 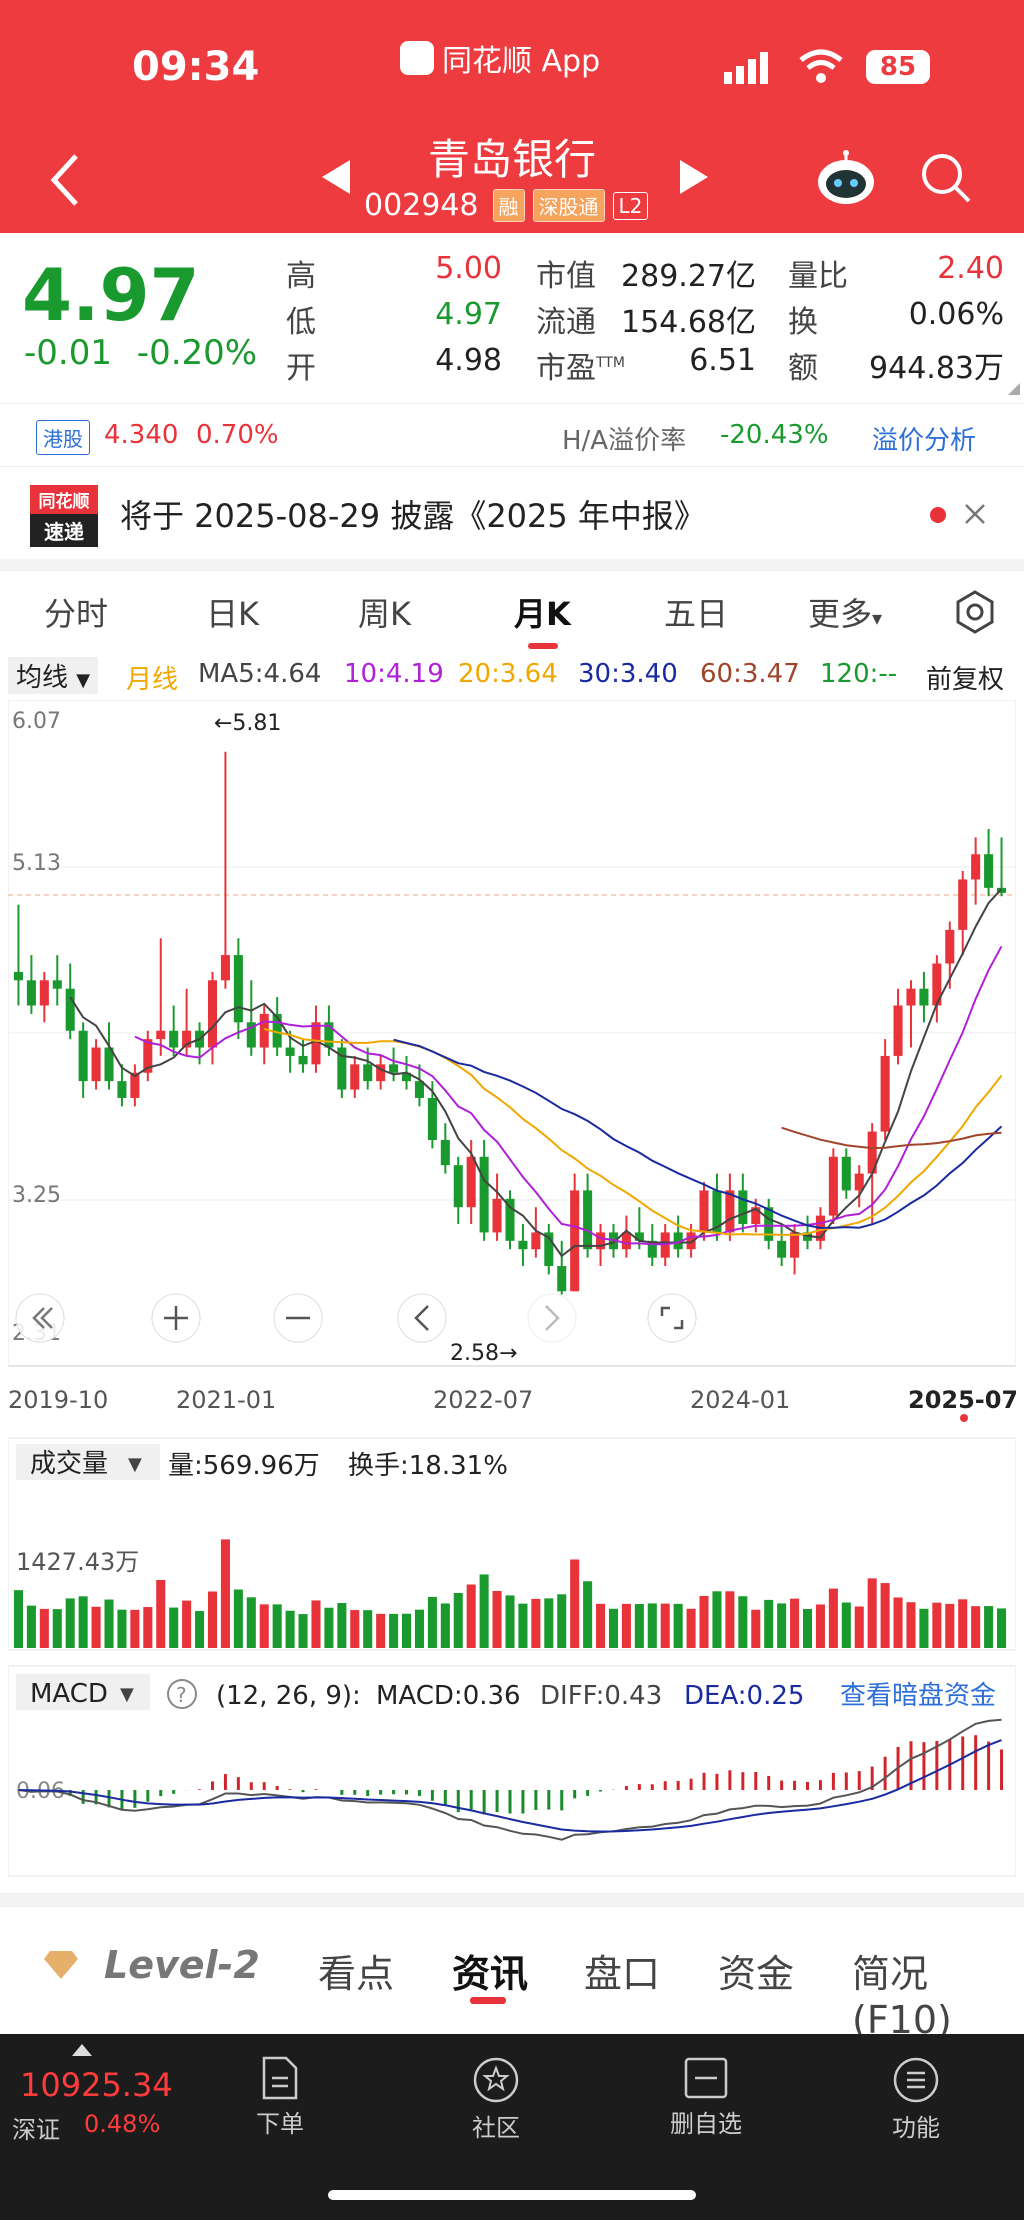 What do you see at coordinates (902, 1997) in the screenshot?
I see `tab-f10: 简况(F10)` at bounding box center [902, 1997].